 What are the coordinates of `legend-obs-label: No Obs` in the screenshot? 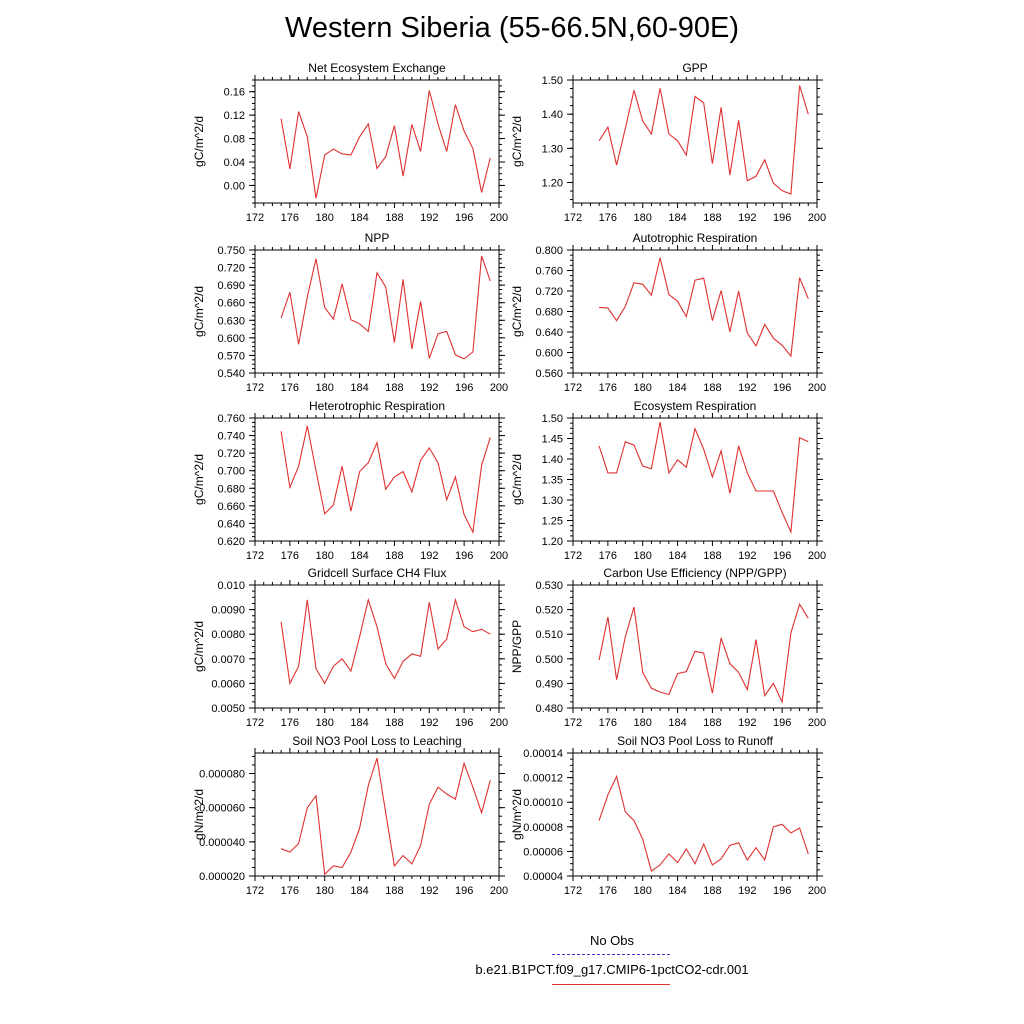 It's located at (612, 940).